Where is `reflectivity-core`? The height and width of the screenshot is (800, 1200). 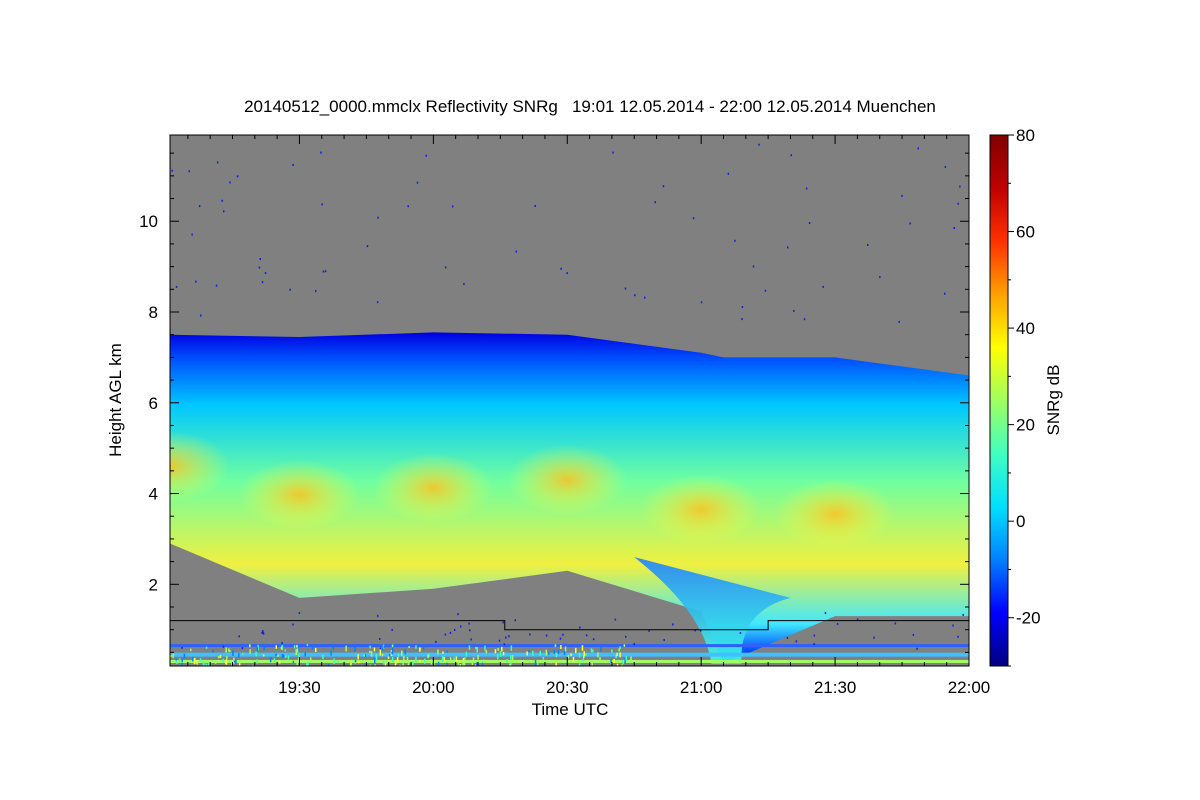
reflectivity-core is located at coordinates (835, 513).